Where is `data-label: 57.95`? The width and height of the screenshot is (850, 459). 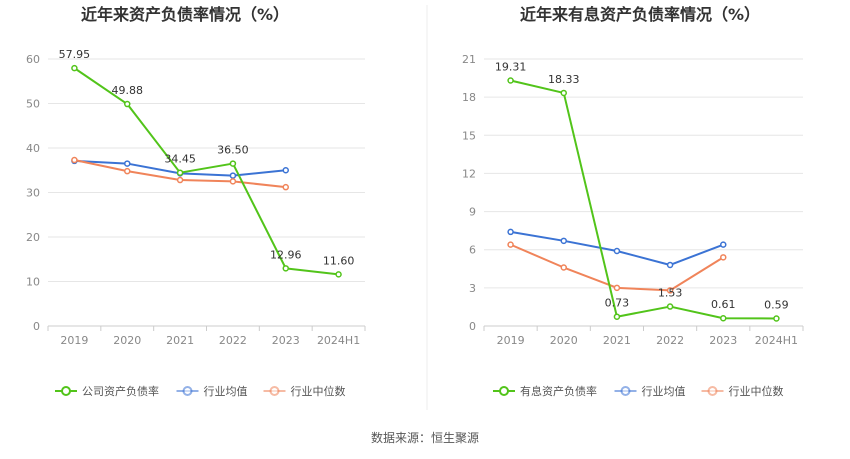
data-label: 57.95 is located at coordinates (75, 54).